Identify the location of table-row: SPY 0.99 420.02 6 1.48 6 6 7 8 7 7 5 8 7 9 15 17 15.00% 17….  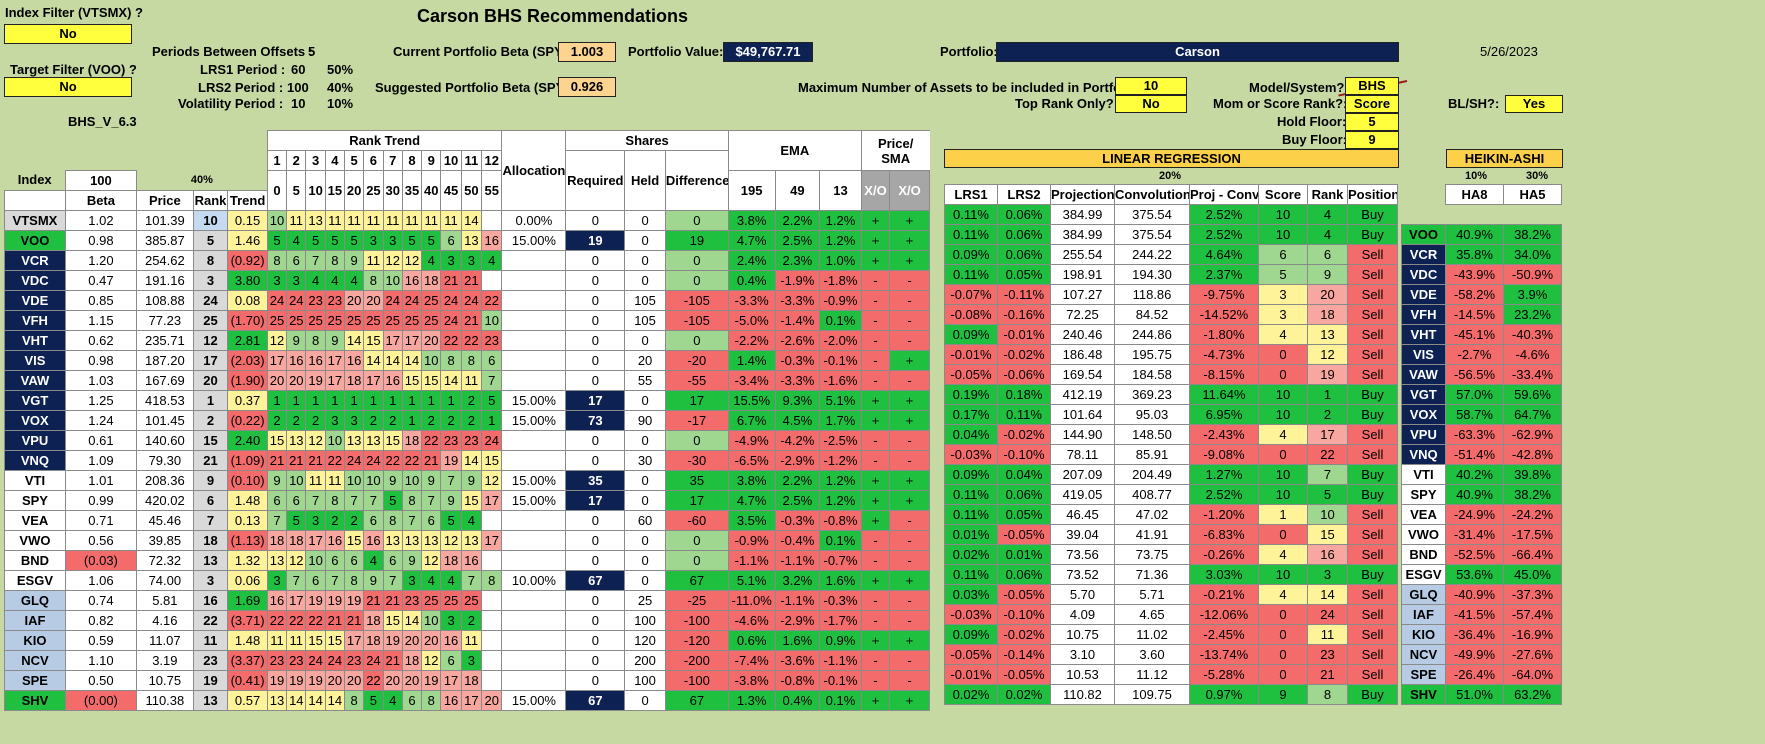
(467, 500).